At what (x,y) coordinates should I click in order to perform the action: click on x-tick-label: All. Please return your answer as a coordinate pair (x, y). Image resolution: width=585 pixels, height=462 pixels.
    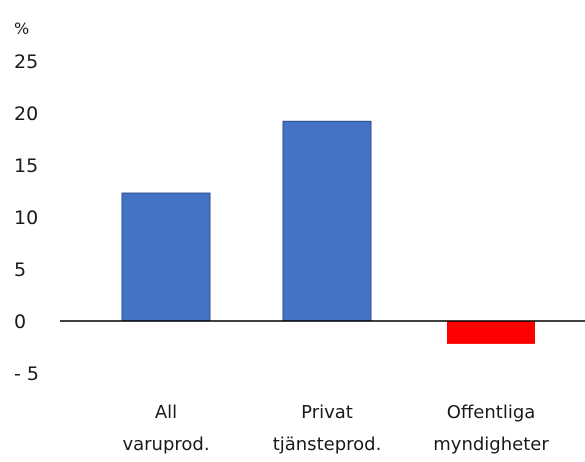
    Looking at the image, I should click on (166, 412).